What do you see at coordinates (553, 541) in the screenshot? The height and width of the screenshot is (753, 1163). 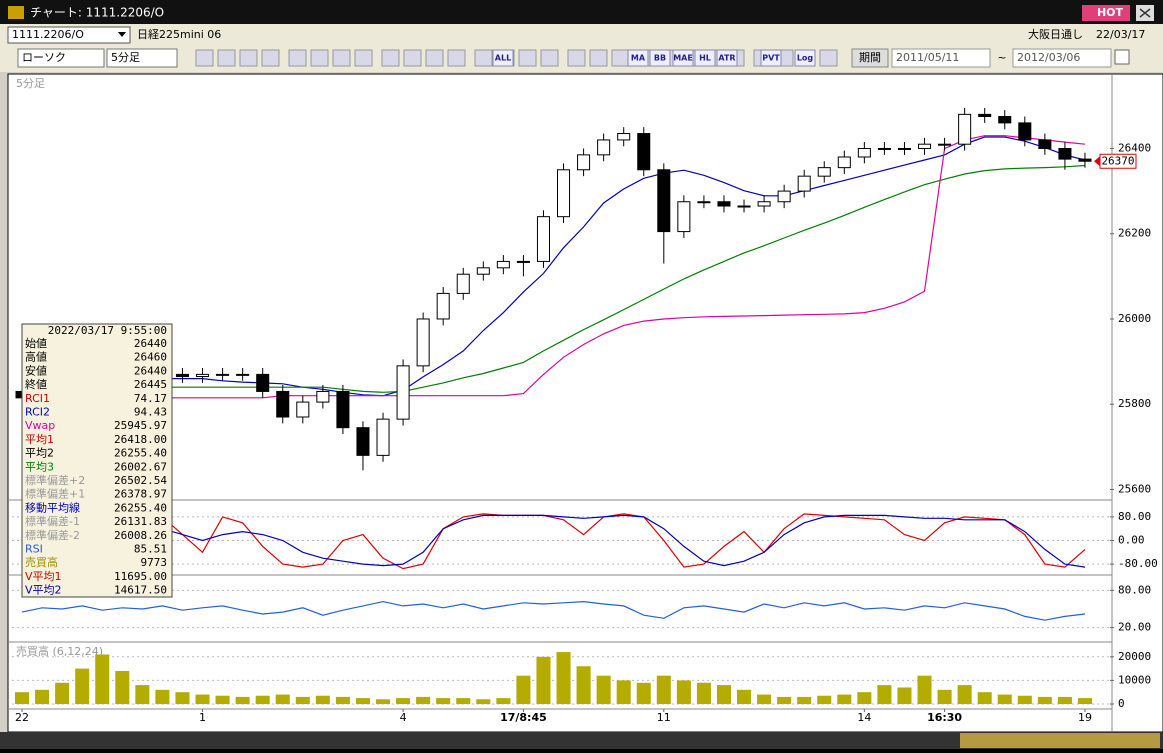 I see `indicator-line` at bounding box center [553, 541].